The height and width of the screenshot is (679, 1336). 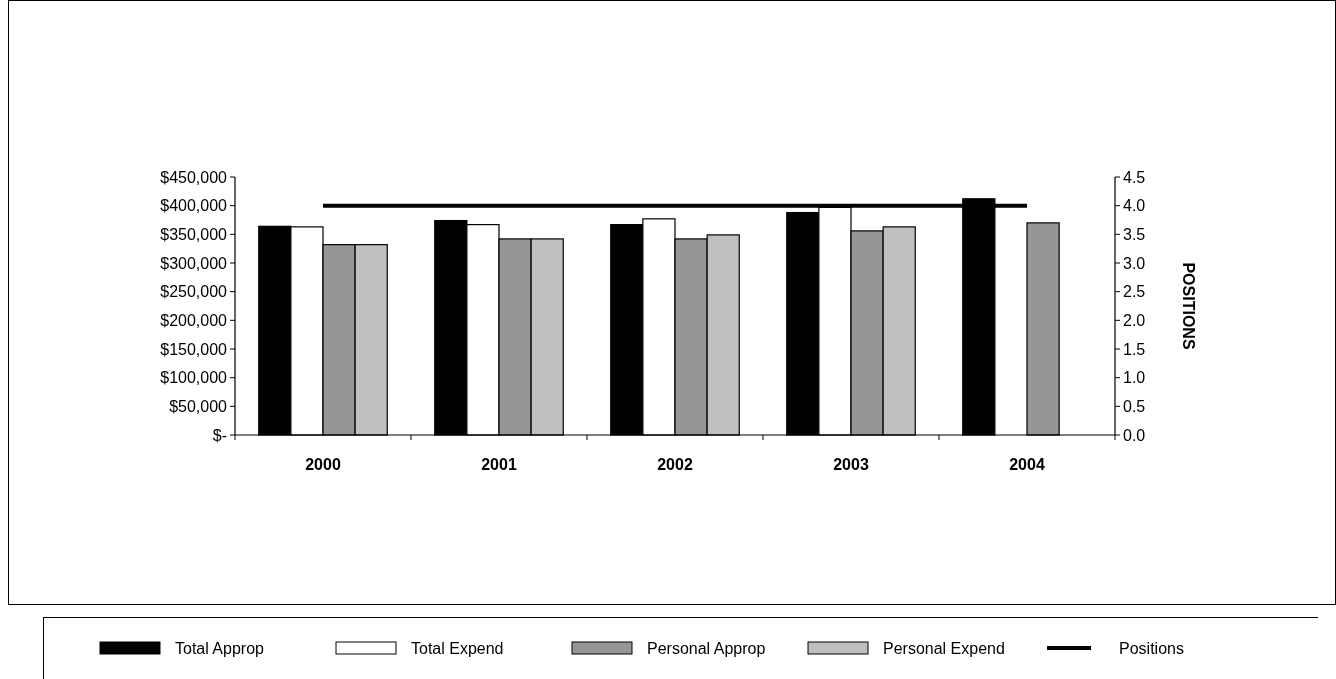 What do you see at coordinates (194, 378) in the screenshot?
I see `y-tick-label: $100,000` at bounding box center [194, 378].